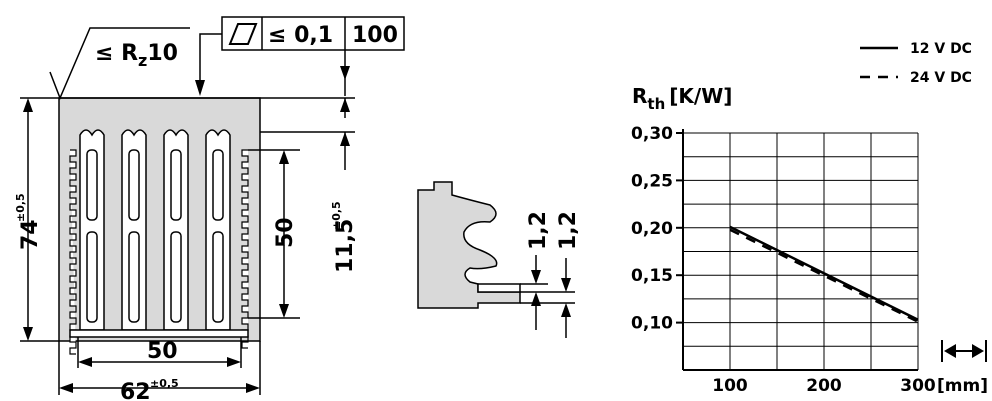 This screenshot has height=401, width=992. What do you see at coordinates (652, 134) in the screenshot?
I see `y-tick-label: 0,30` at bounding box center [652, 134].